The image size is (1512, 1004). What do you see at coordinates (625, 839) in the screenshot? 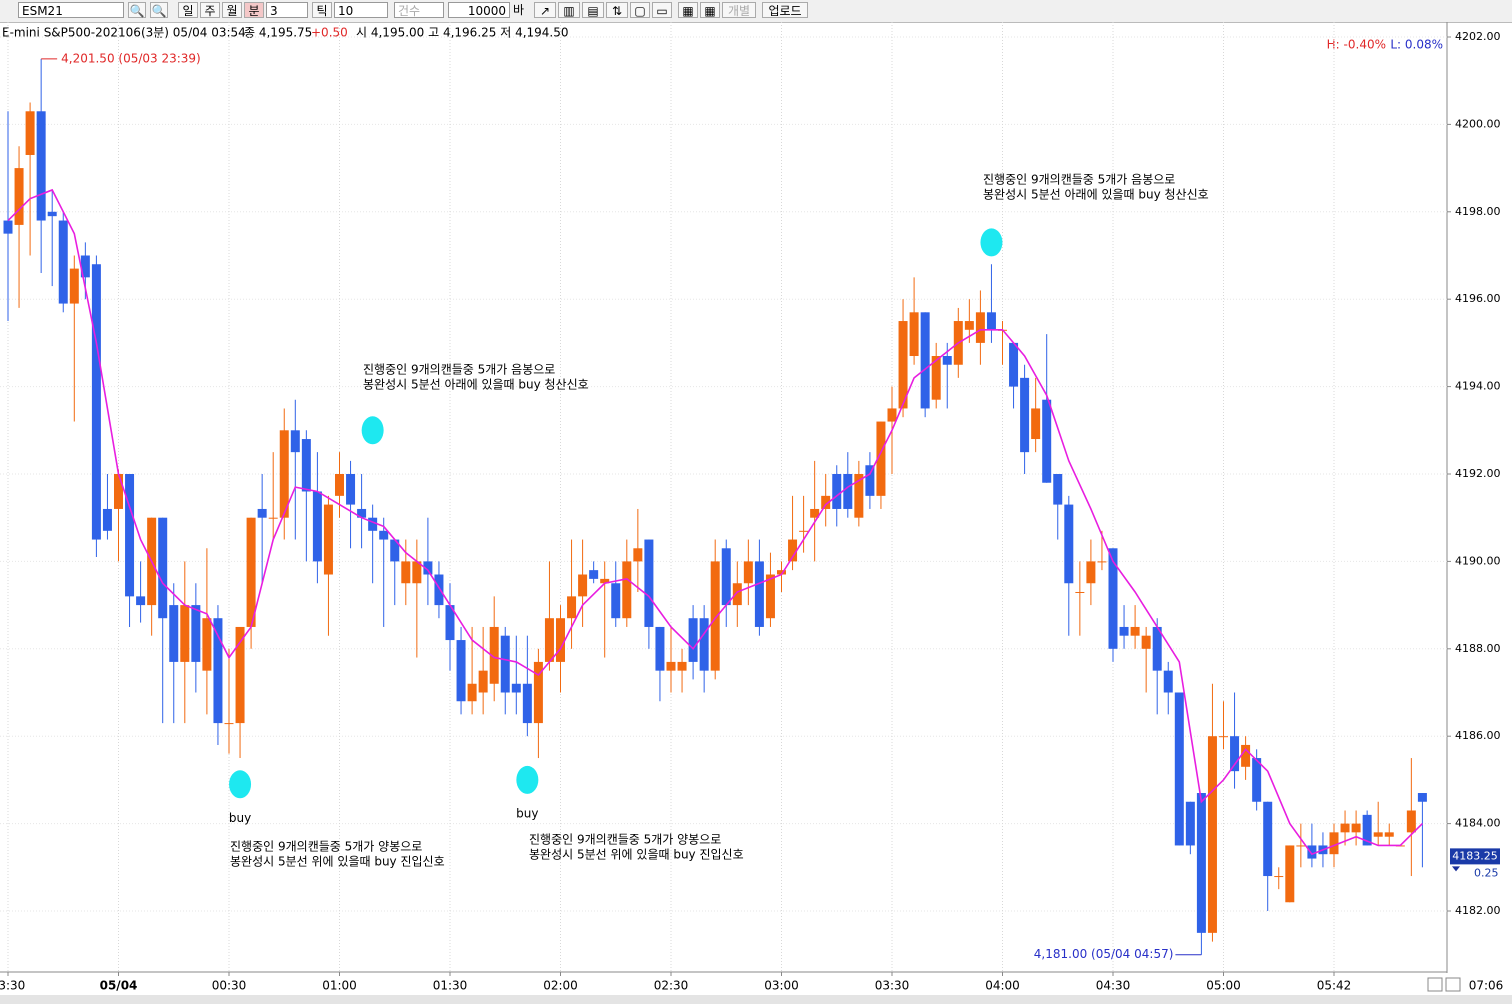
I see `annotation: 진행중인 9개의캔들중 5개가 양봉으로` at bounding box center [625, 839].